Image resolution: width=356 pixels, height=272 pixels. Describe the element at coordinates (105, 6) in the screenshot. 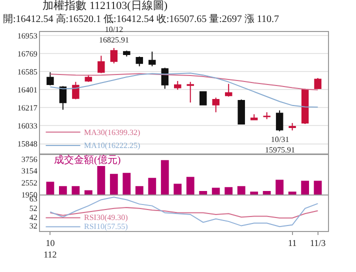

I see `chart-title: 加權指數 1121103(日線圖)` at that location.